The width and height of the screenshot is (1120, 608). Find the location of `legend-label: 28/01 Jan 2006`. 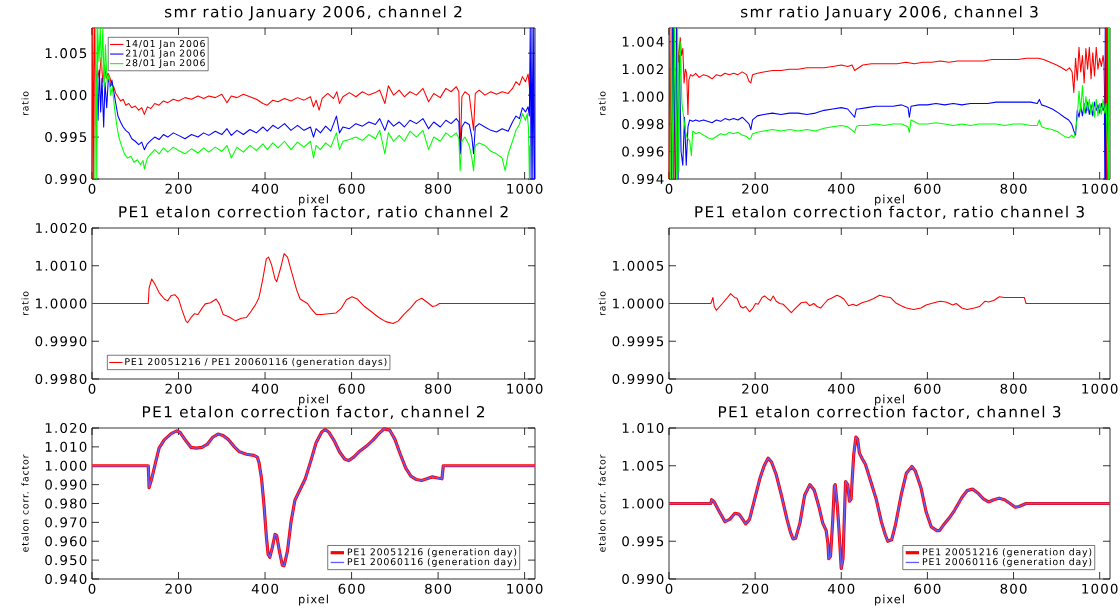

legend-label: 28/01 Jan 2006 is located at coordinates (165, 63).